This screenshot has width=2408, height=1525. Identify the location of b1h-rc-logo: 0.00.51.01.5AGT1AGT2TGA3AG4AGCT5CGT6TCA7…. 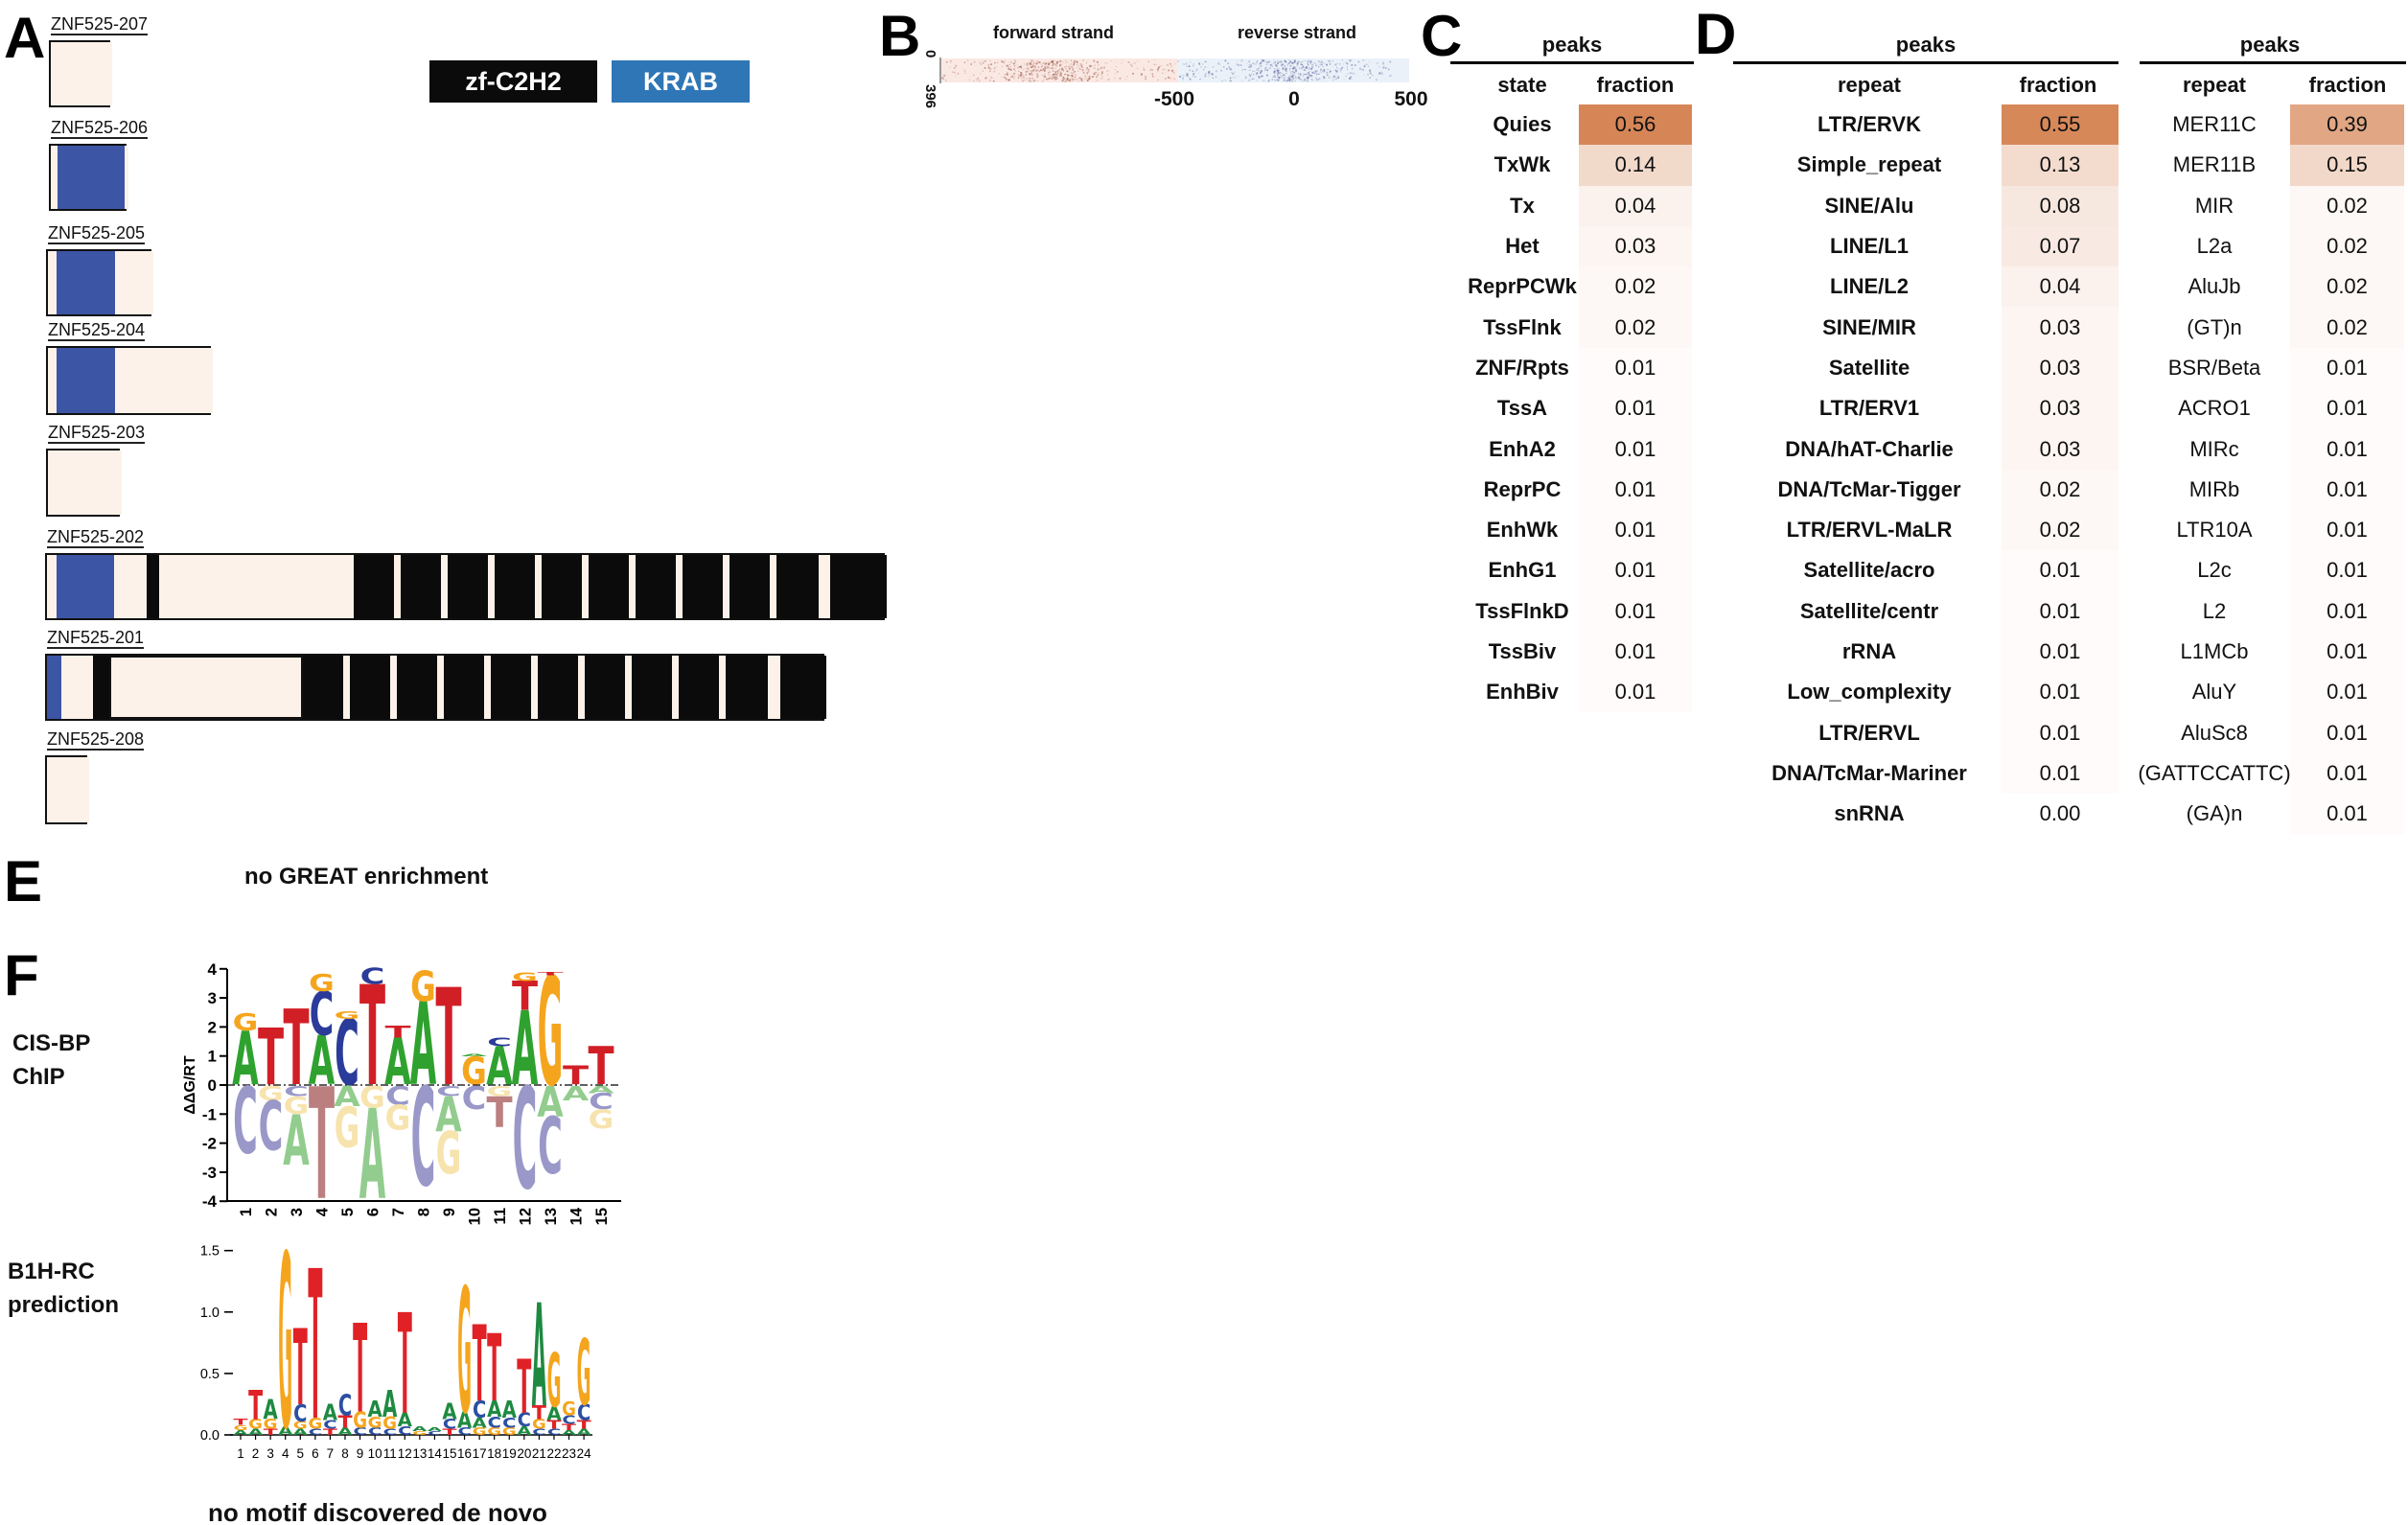
(396, 1356).